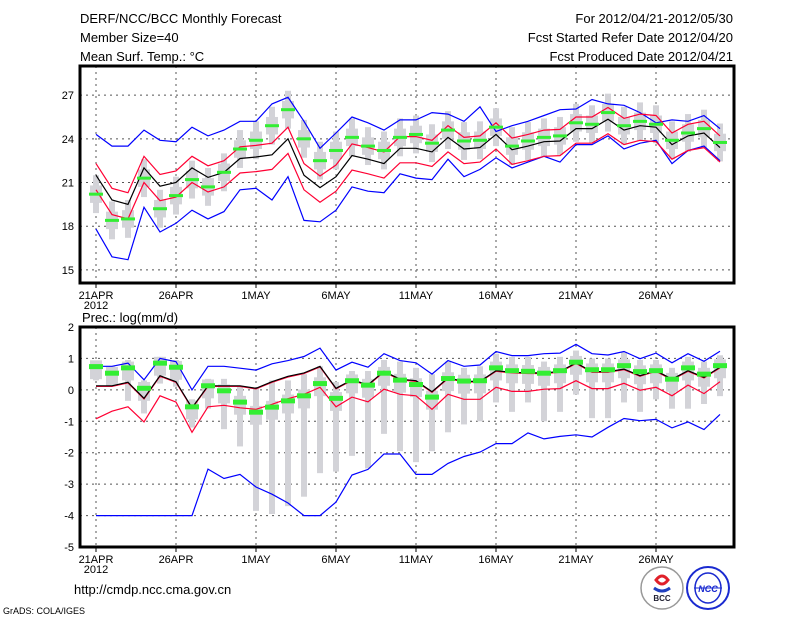  What do you see at coordinates (44, 611) in the screenshot?
I see `grads-credit: GrADS: COLA/IGES` at bounding box center [44, 611].